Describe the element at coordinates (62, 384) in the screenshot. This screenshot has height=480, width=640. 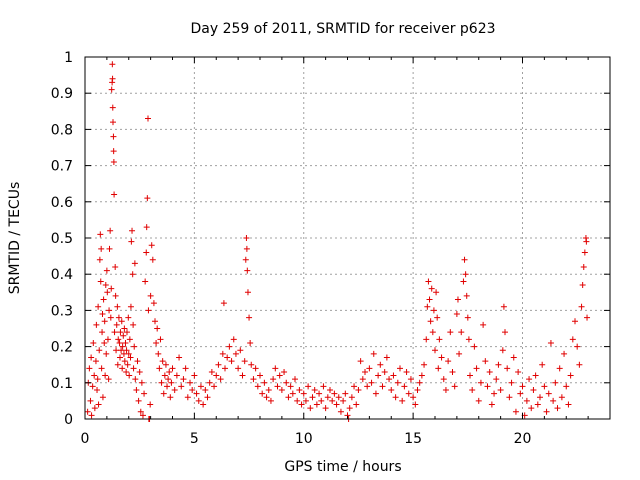
I see `y-tick-label: 0.1` at that location.